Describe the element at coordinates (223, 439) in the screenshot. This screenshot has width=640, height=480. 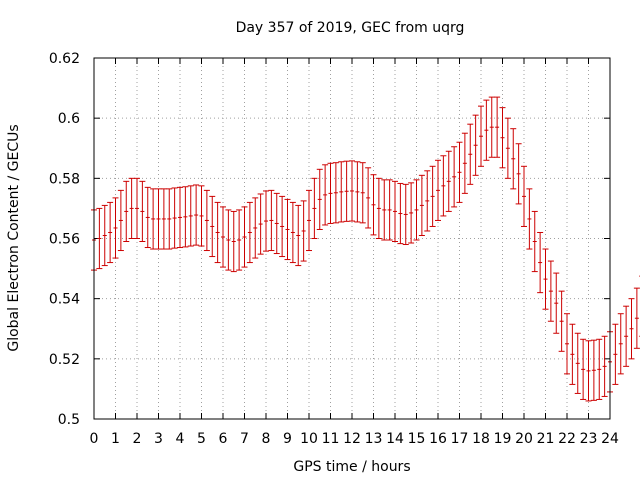
I see `x-tick-label: 6` at that location.